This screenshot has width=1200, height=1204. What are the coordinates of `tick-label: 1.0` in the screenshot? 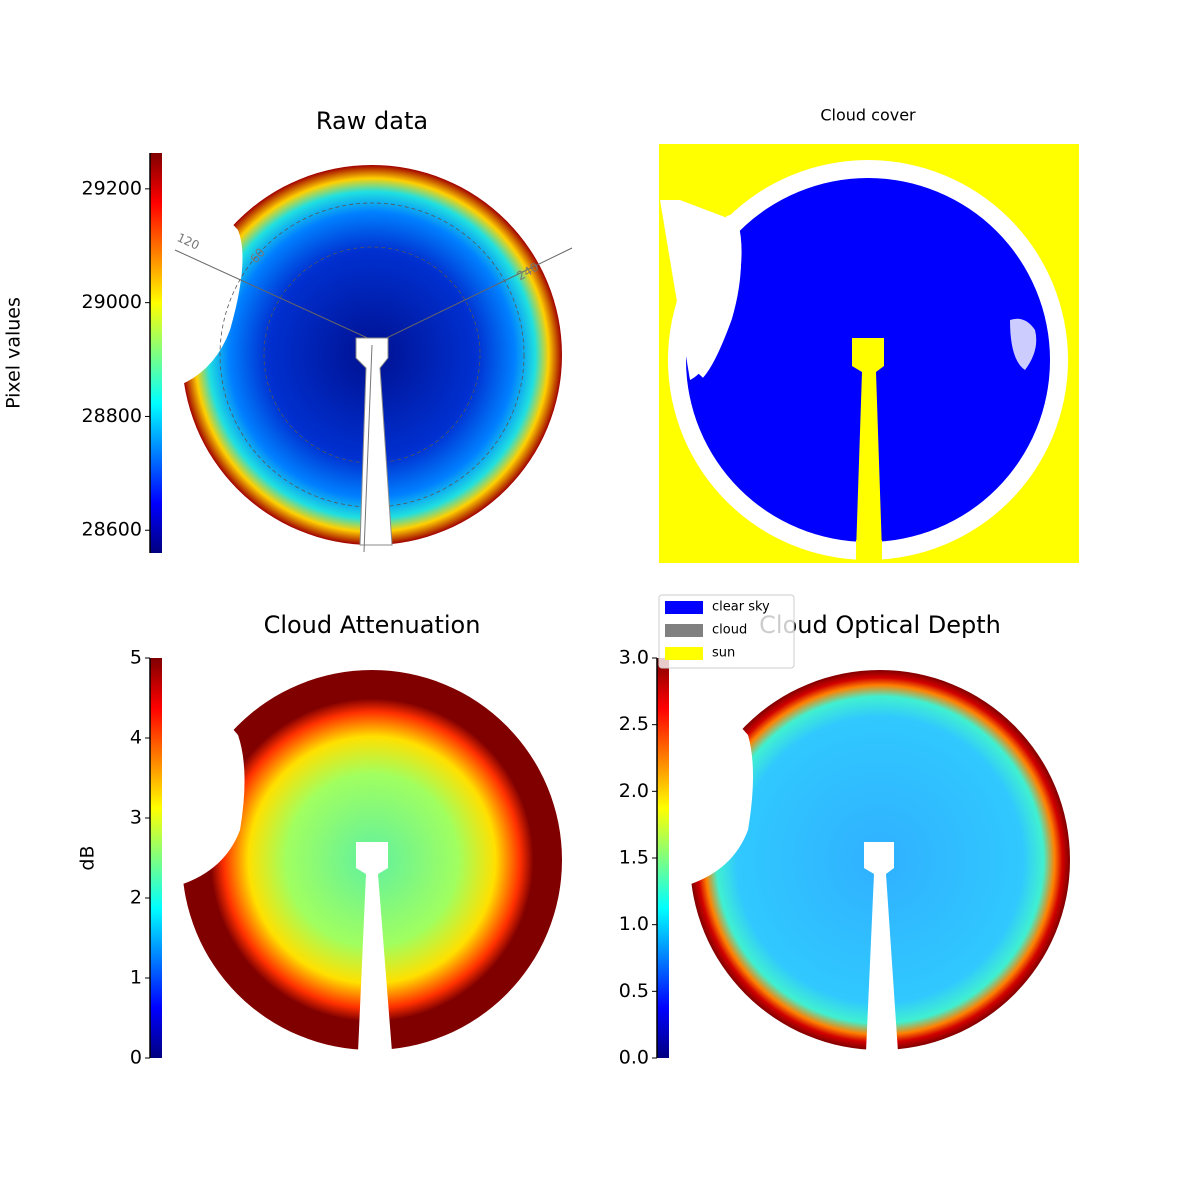 It's located at (634, 924).